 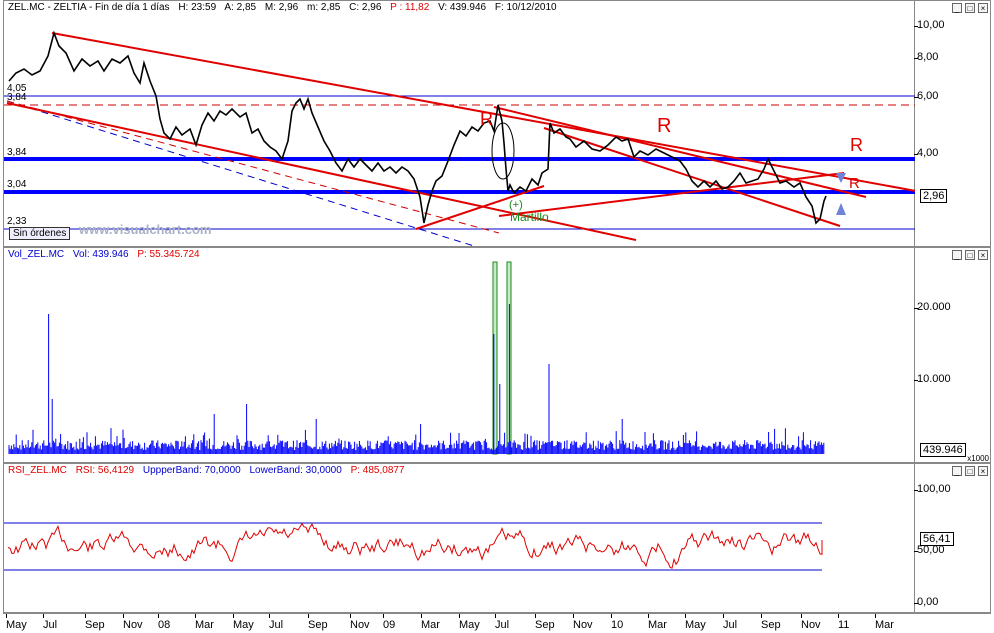 I want to click on volume-axis: _ □ × 20.000 10.000 439.946 x1000, so click(x=952, y=355).